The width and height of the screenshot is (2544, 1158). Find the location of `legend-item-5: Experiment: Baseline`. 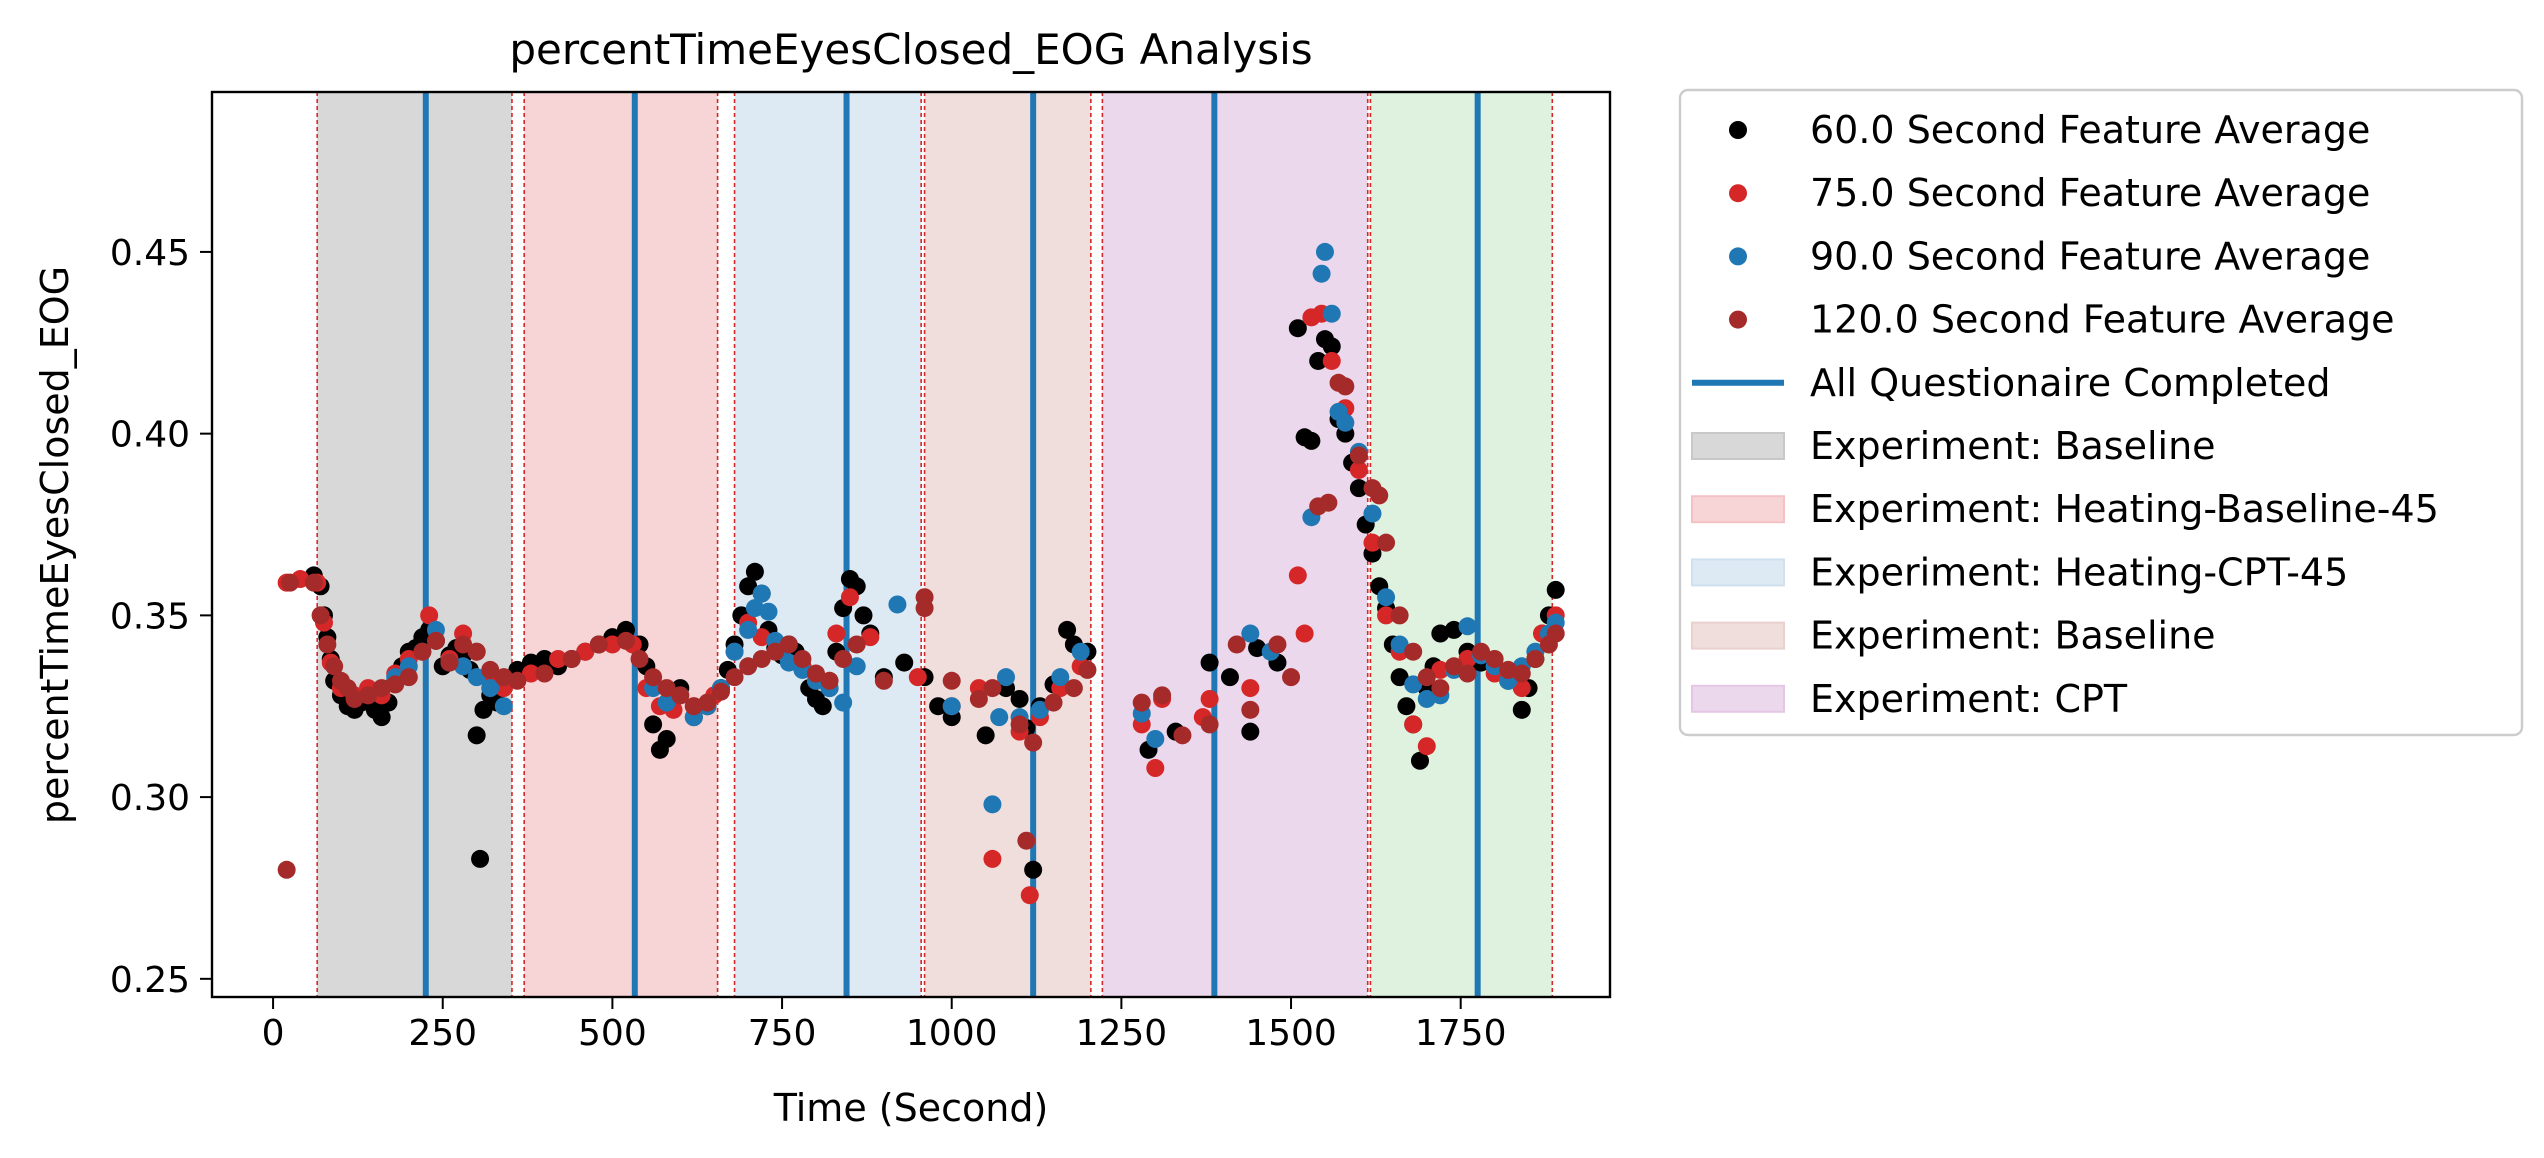

legend-item-5: Experiment: Baseline is located at coordinates (1953, 446).